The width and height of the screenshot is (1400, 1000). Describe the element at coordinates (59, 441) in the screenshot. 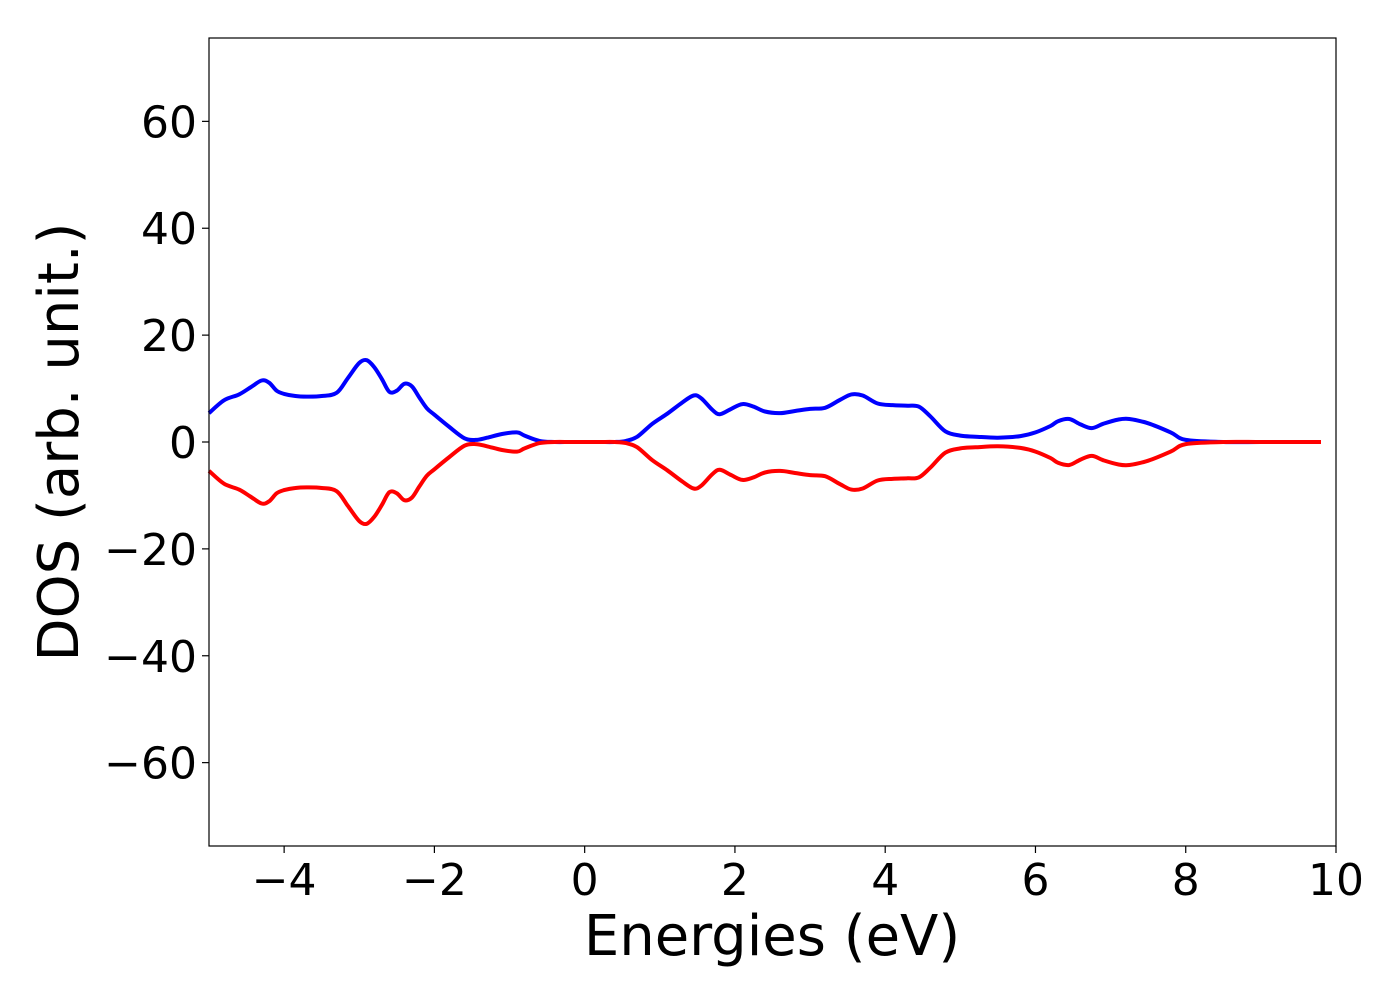

I see `y-axis-label: DOS (arb. unit.)` at that location.